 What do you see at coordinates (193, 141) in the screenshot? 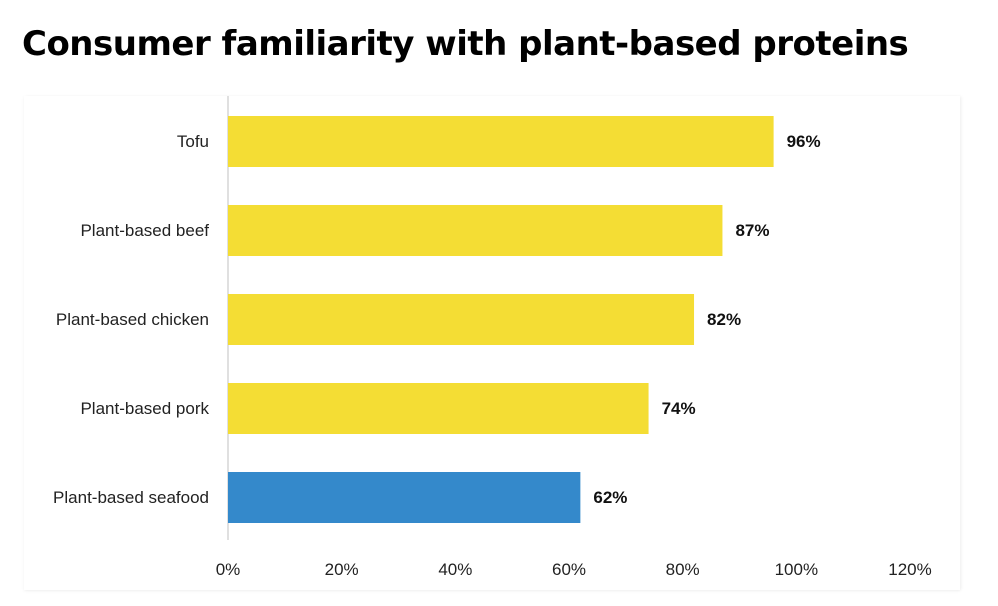
I see `category-label: Tofu` at bounding box center [193, 141].